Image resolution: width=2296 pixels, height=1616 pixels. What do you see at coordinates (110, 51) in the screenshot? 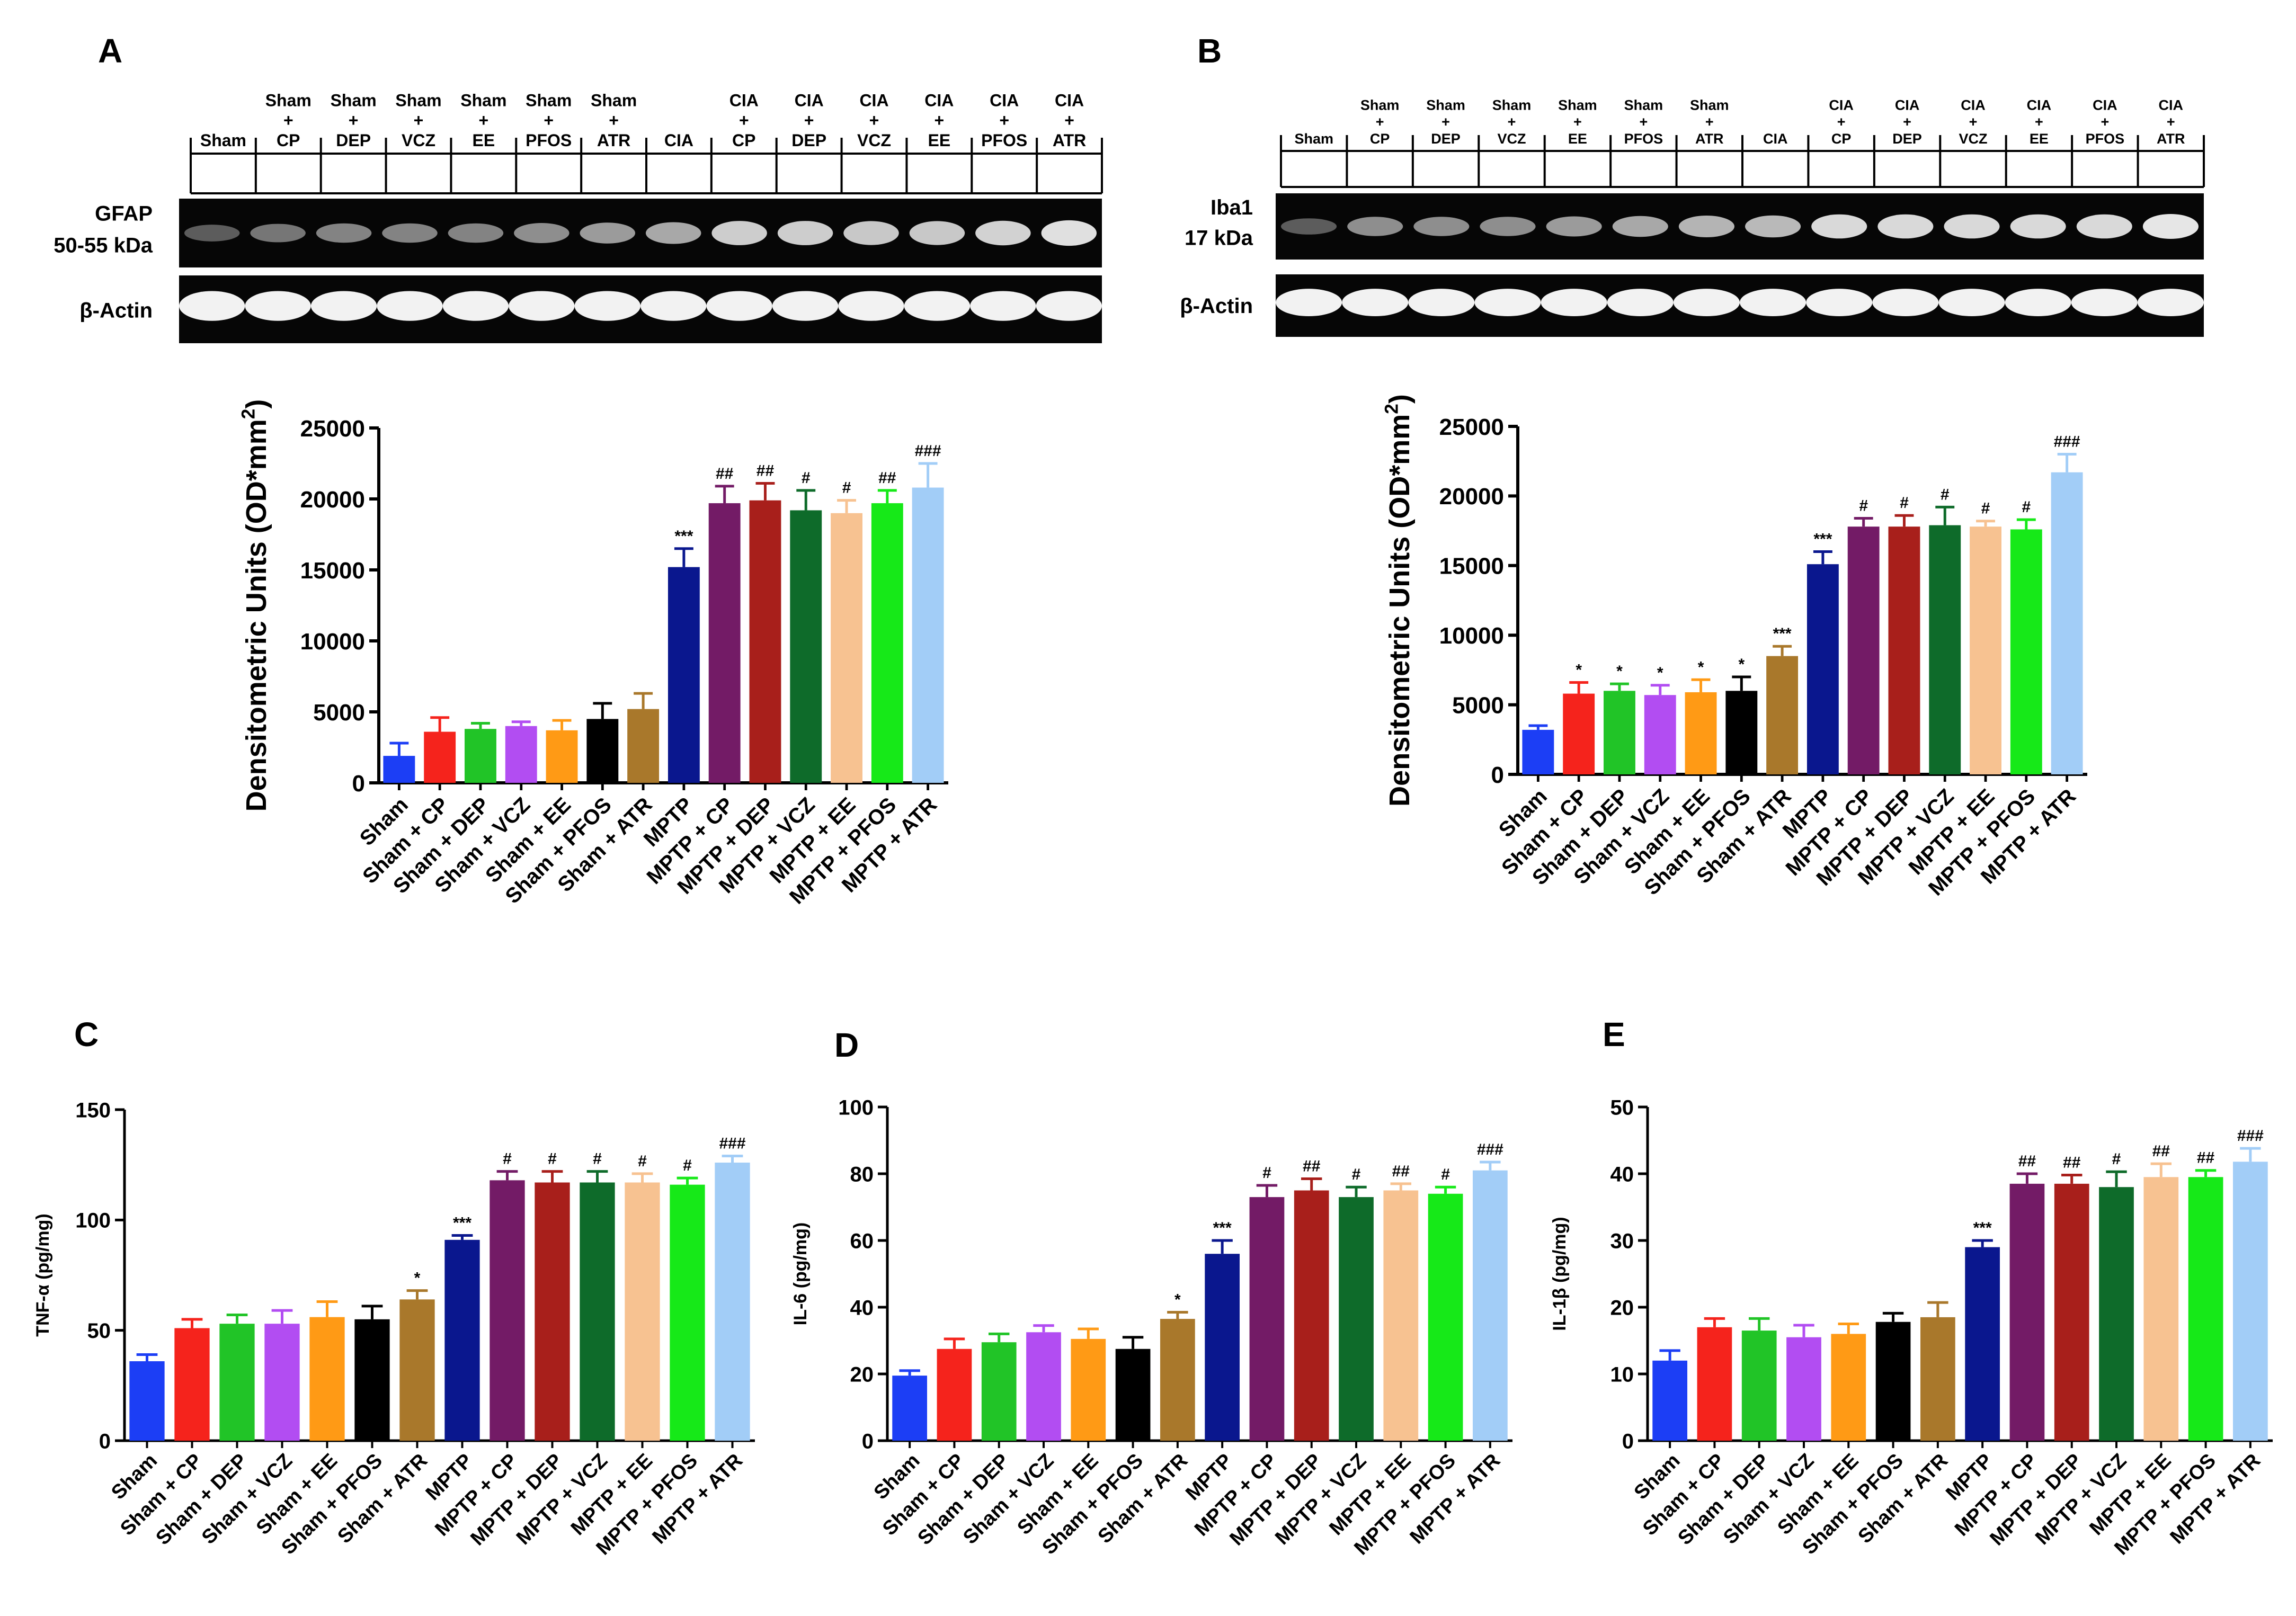
I see `panel-label-A: A` at bounding box center [110, 51].